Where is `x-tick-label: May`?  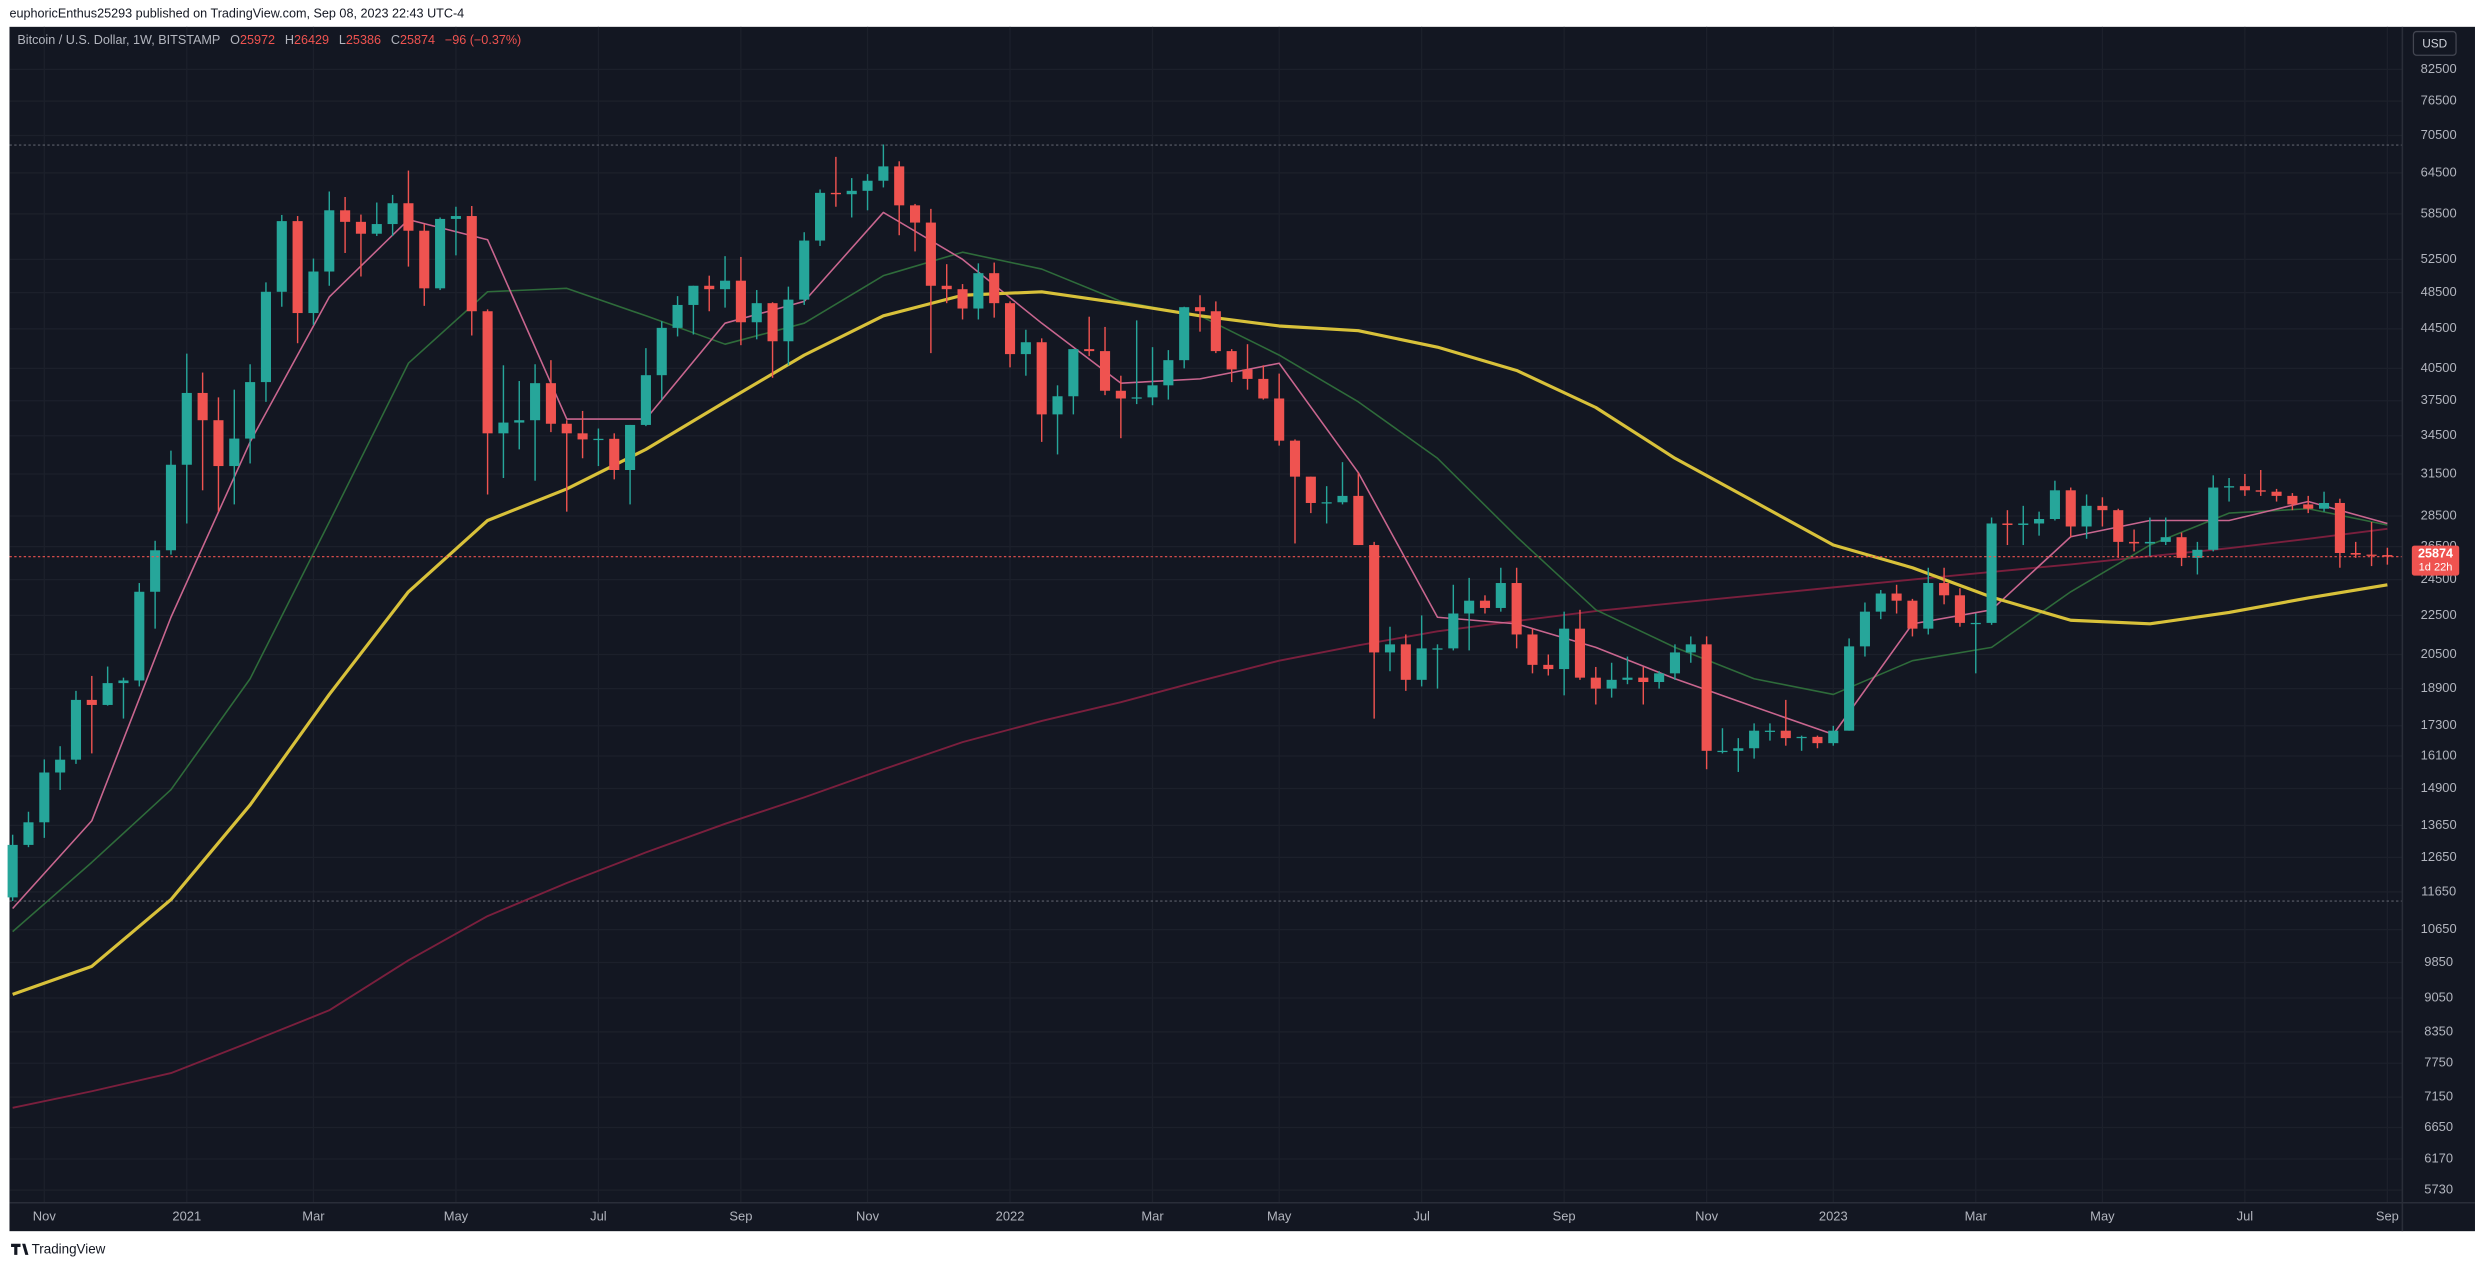
x-tick-label: May is located at coordinates (456, 1215).